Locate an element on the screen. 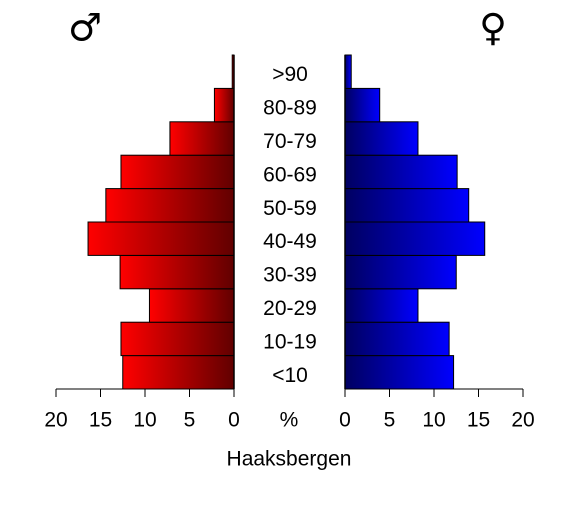 The width and height of the screenshot is (579, 512). category-label: 10-19 is located at coordinates (290, 341).